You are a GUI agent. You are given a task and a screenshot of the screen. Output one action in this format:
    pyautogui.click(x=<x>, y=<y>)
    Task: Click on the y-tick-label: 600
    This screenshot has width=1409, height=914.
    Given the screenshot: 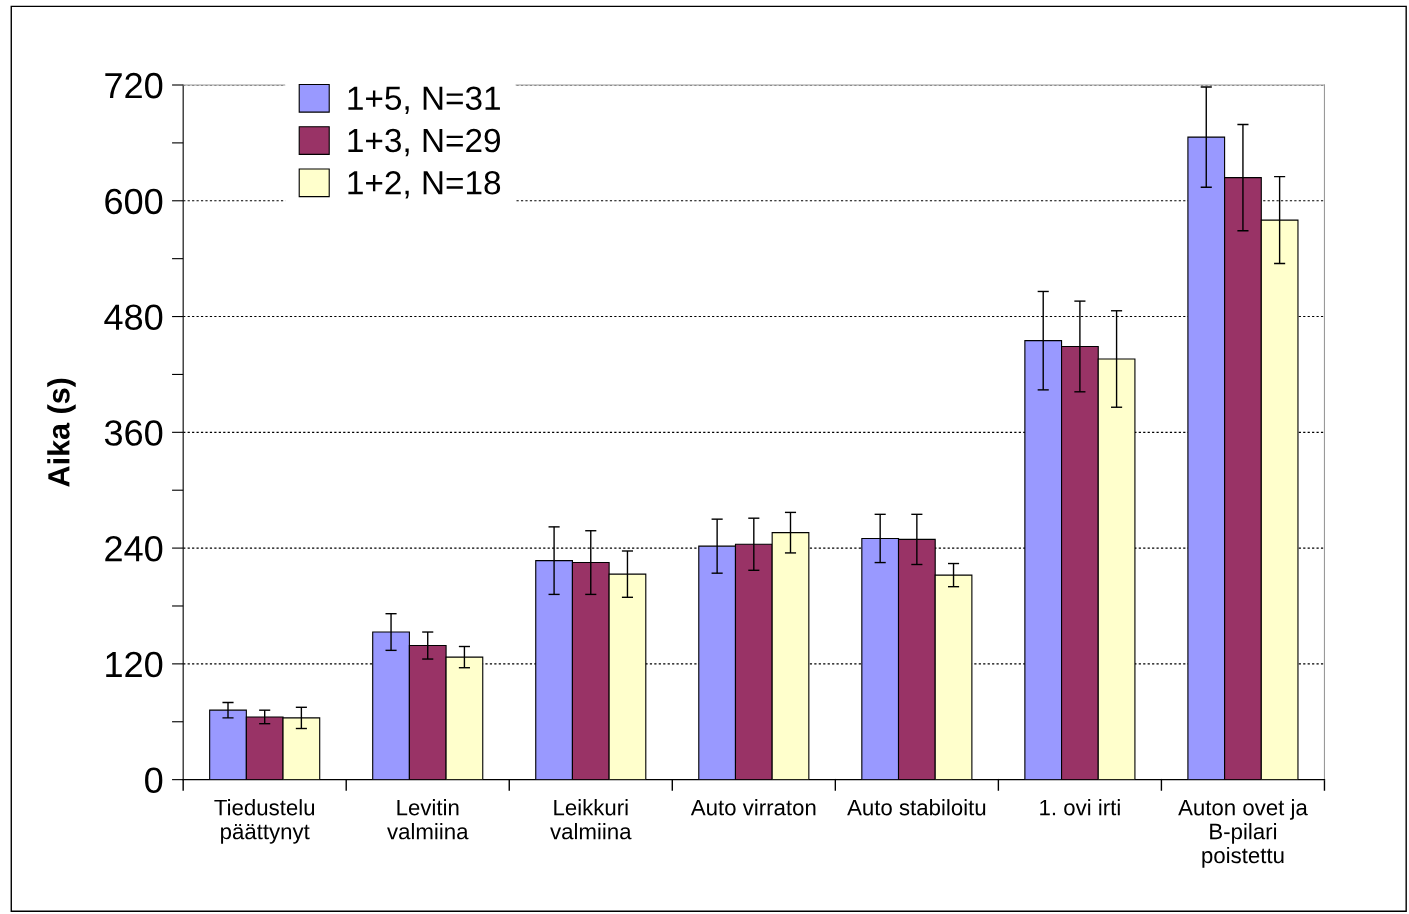 What is the action you would take?
    pyautogui.click(x=134, y=201)
    